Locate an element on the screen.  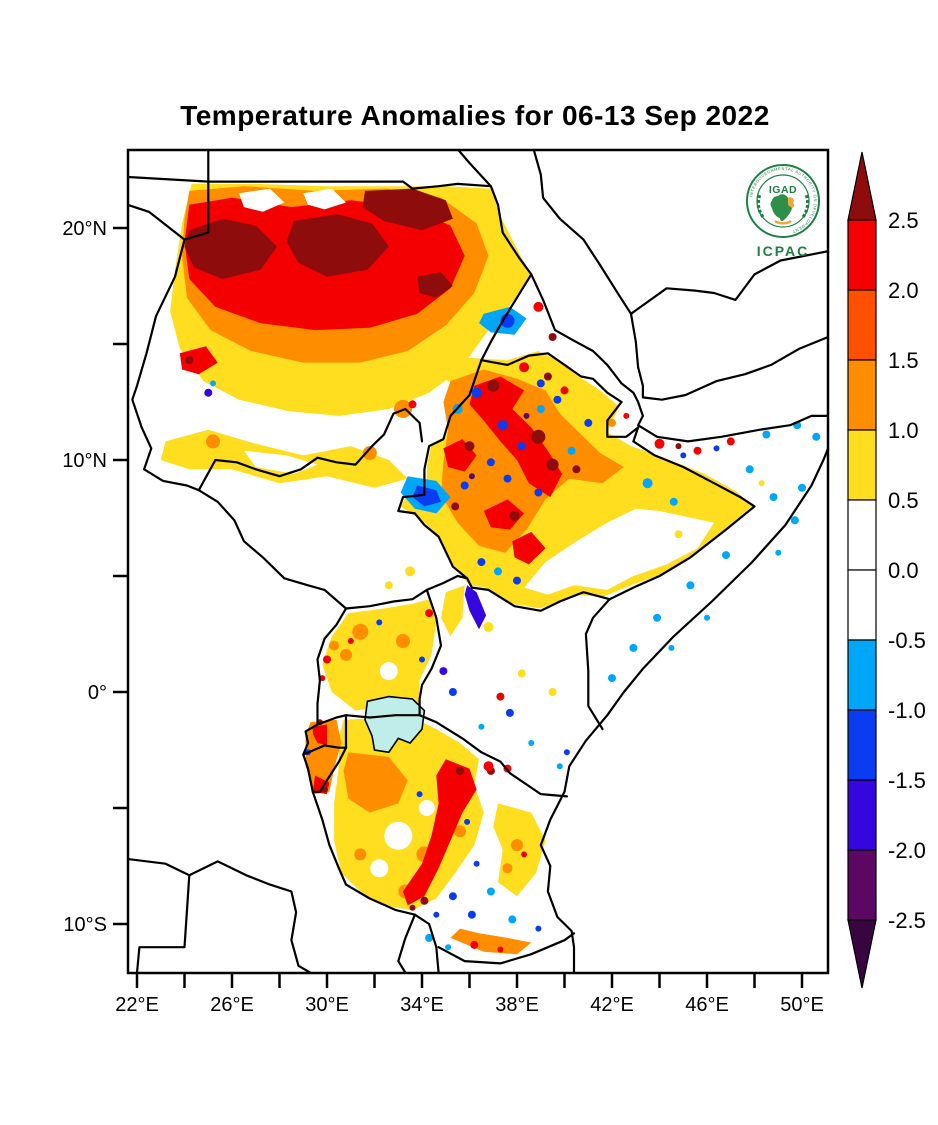
border-kenya-tanzania is located at coordinates (493, 756).